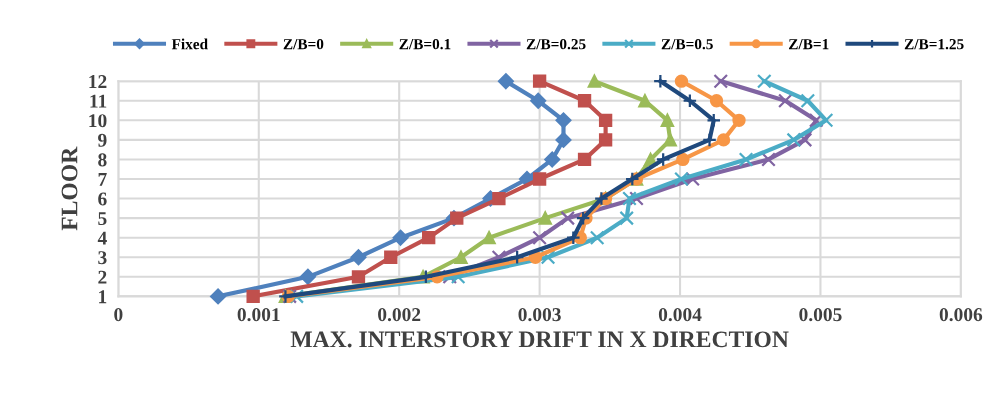  I want to click on y-tick-label: 6, so click(102, 199).